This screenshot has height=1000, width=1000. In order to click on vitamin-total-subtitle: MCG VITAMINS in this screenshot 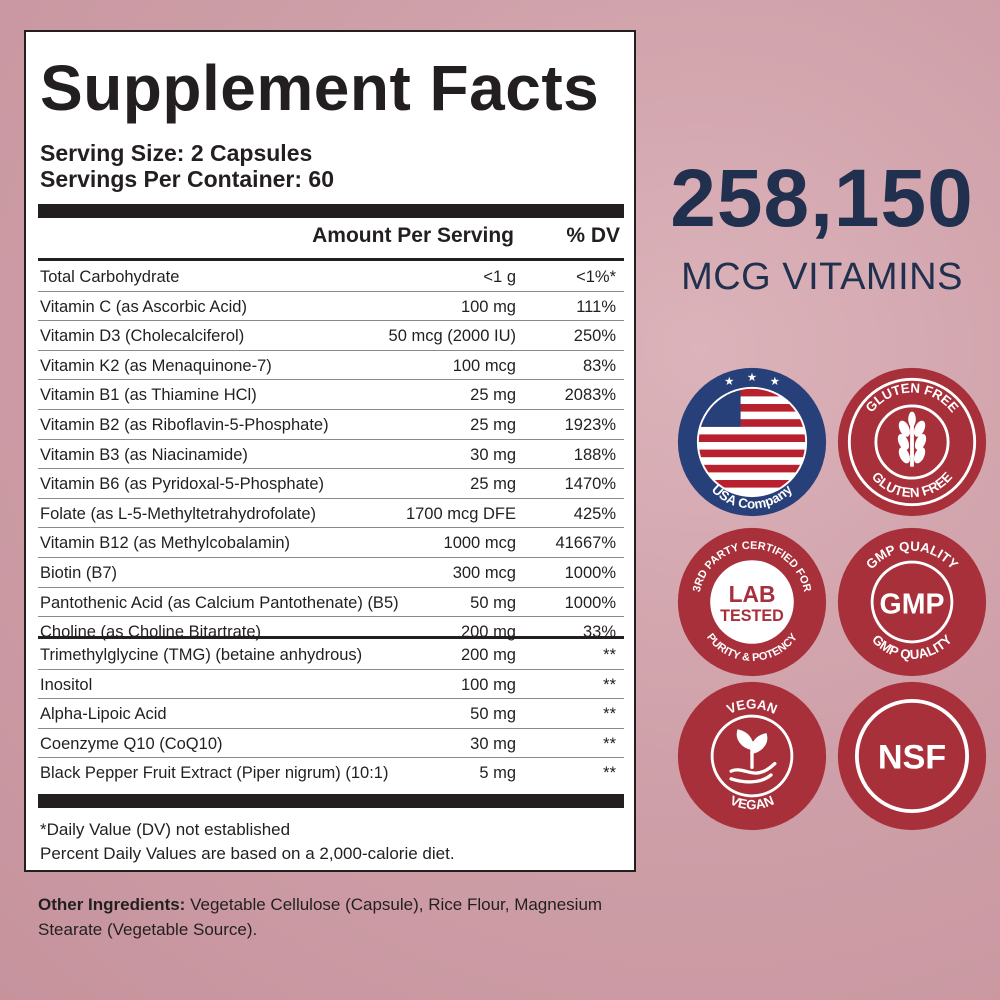, I will do `click(822, 277)`.